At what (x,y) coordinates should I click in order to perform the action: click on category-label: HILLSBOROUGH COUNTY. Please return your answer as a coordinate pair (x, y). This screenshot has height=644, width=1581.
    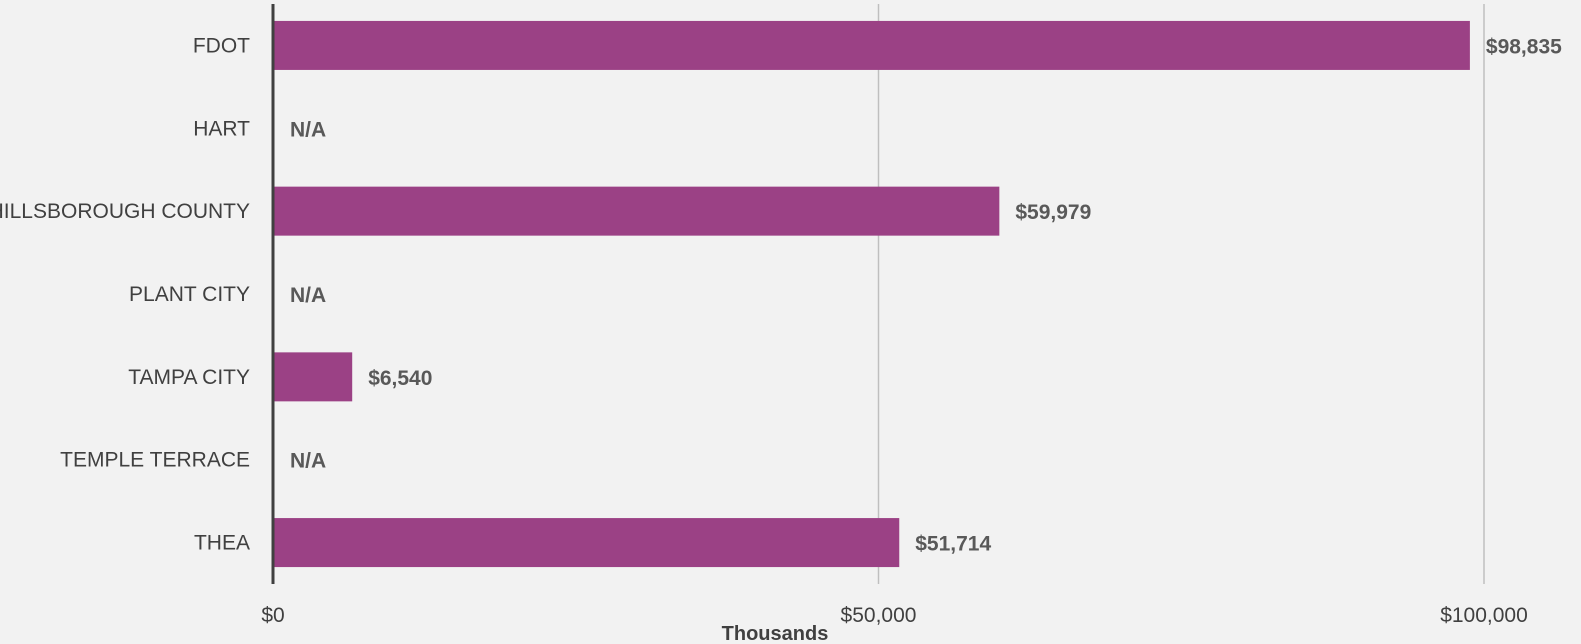
    Looking at the image, I should click on (125, 211).